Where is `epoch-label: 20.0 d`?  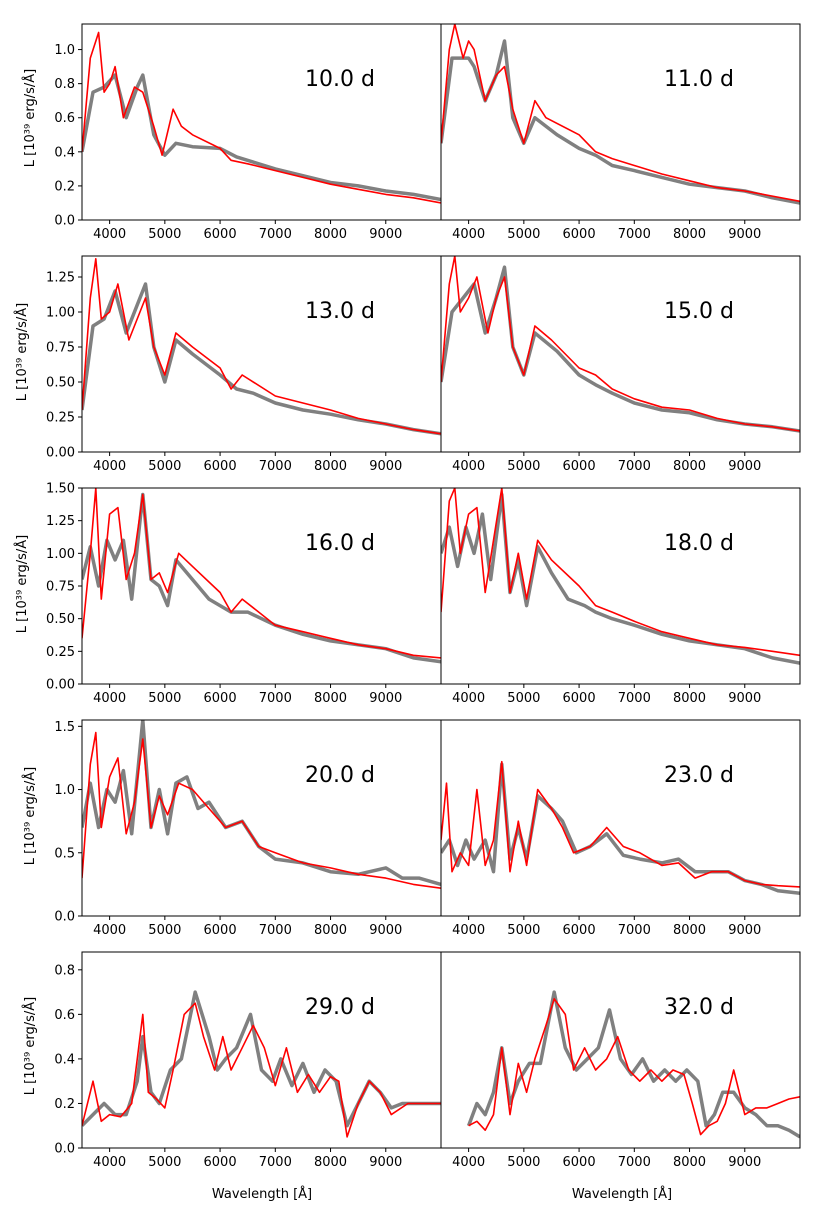 epoch-label: 20.0 d is located at coordinates (340, 775).